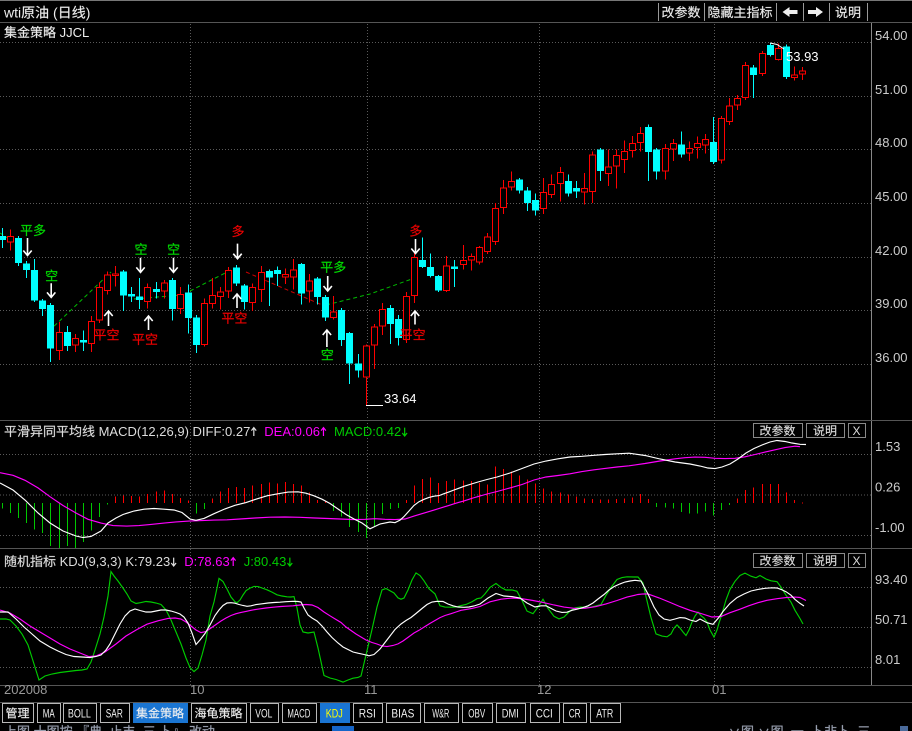 The image size is (912, 731). I want to click on svg-text: BIAS, so click(402, 714).